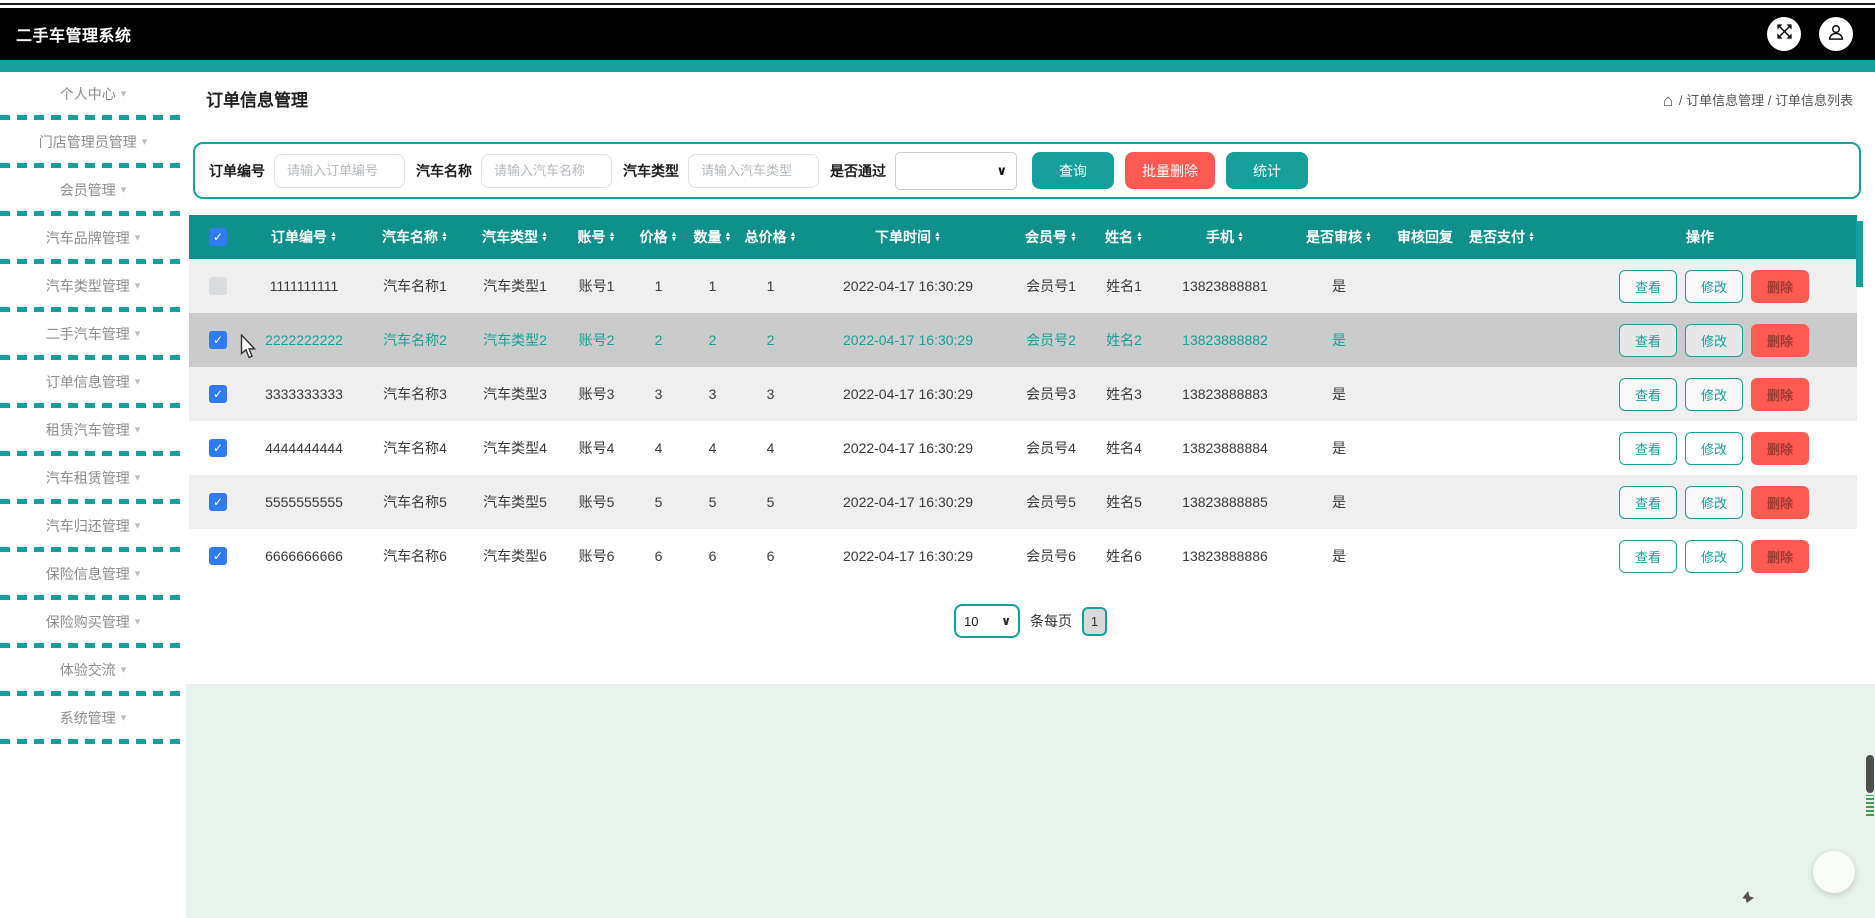  I want to click on home-icon, so click(1668, 101).